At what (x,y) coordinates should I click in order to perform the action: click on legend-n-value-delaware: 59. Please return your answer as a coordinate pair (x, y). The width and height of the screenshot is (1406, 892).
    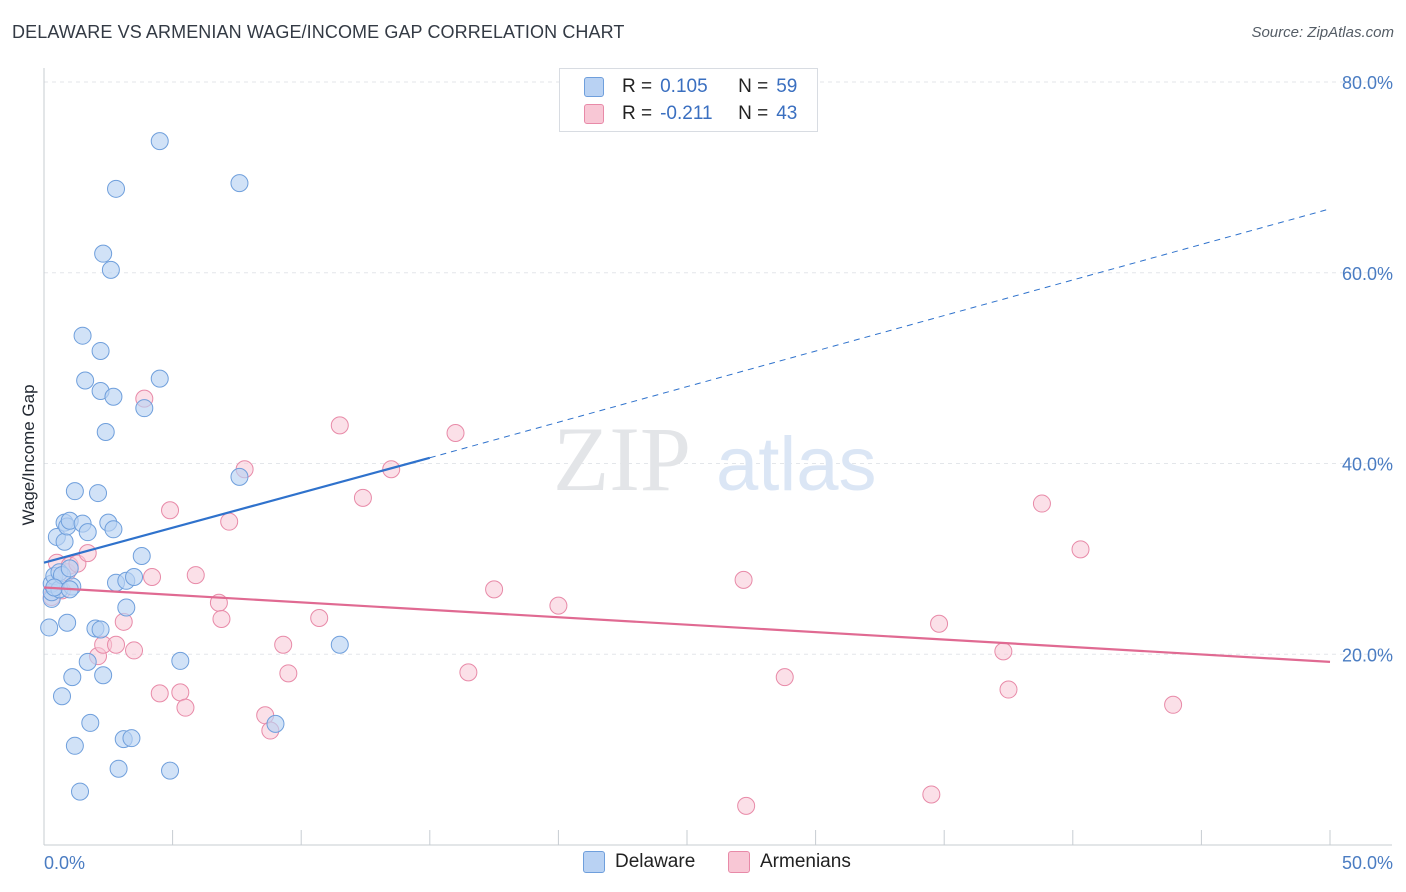
    Looking at the image, I should click on (787, 86).